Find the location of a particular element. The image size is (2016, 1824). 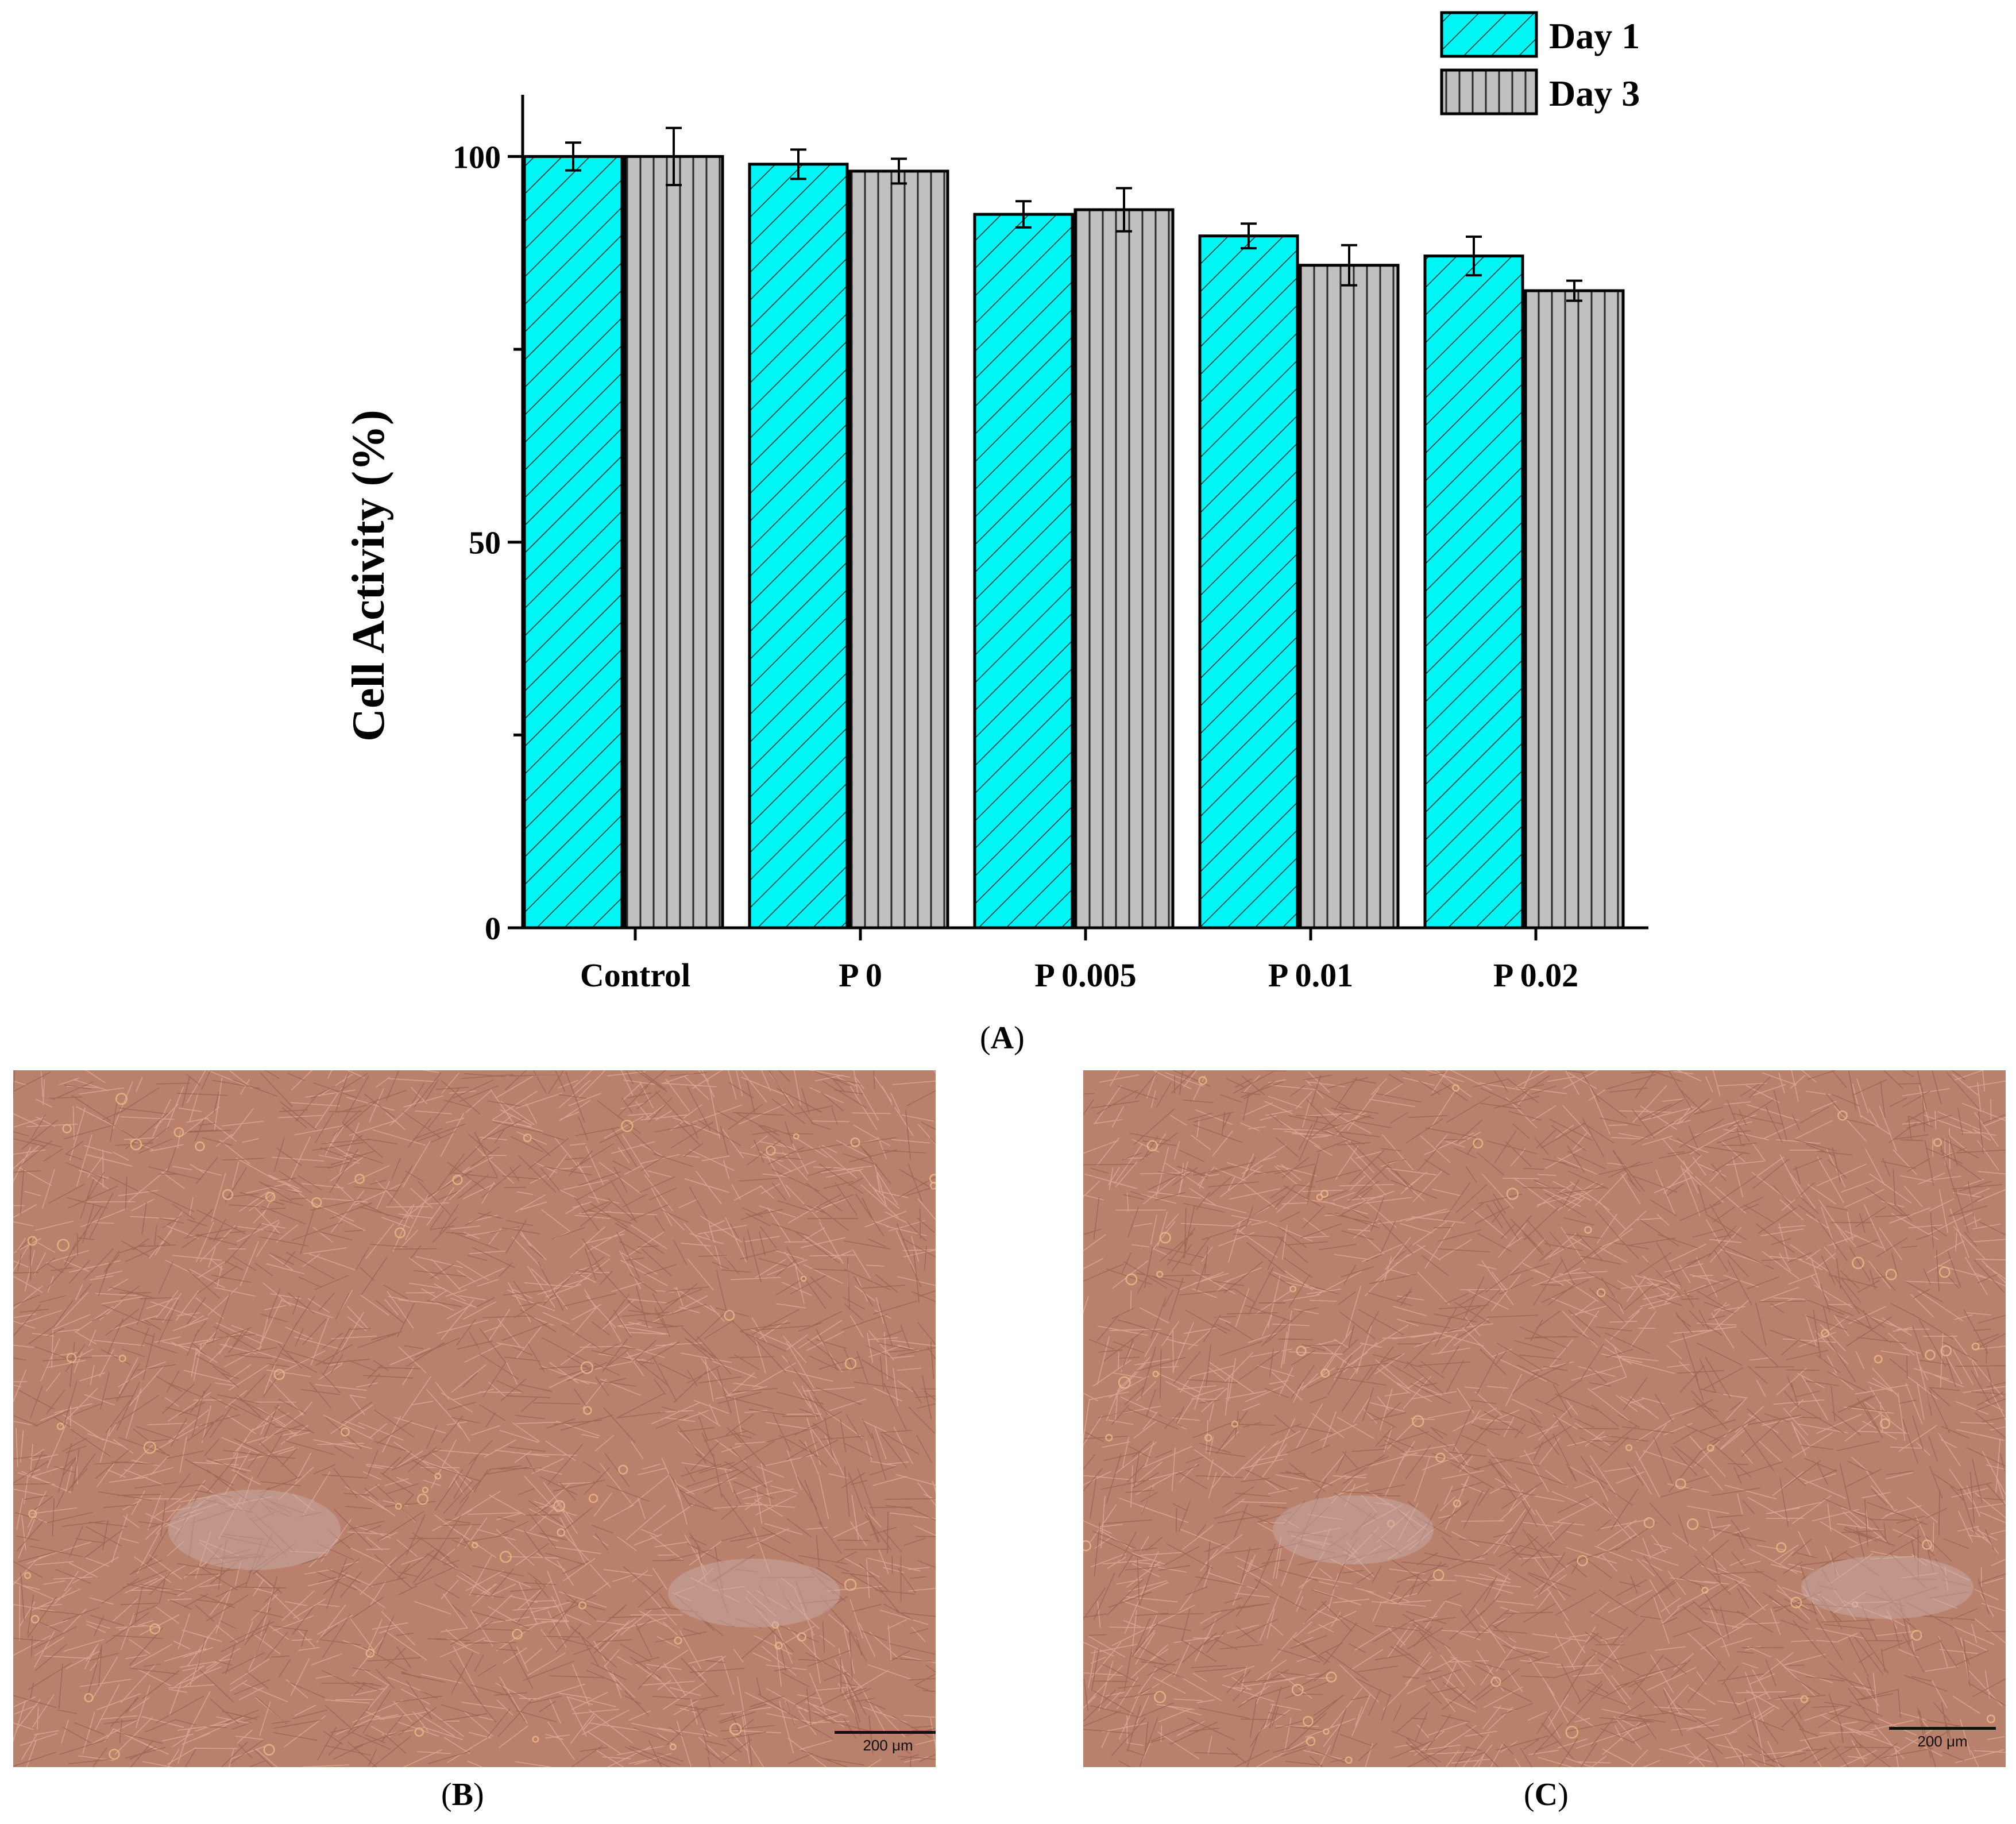

x-tick-label: P 0.005 is located at coordinates (1085, 975).